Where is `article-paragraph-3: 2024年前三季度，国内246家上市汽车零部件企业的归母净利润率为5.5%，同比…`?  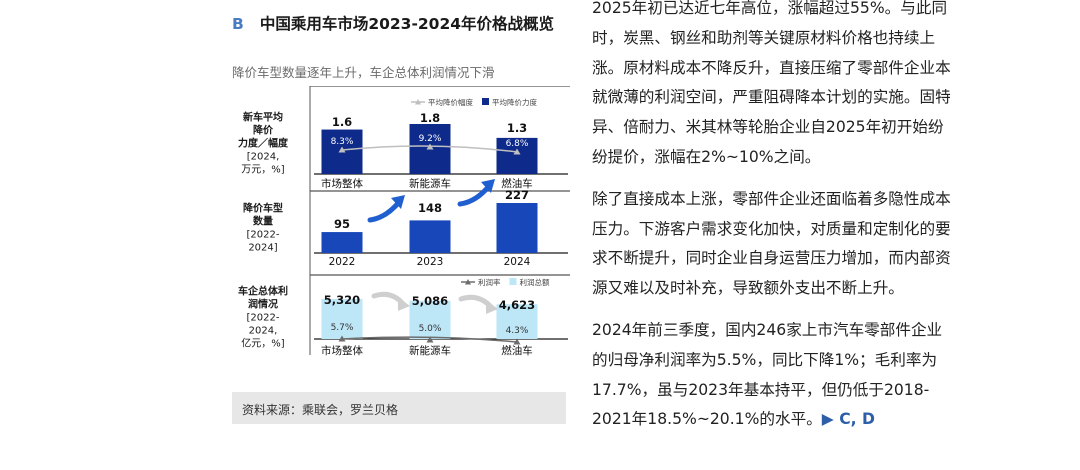 article-paragraph-3: 2024年前三季度，国内246家上市汽车零部件企业的归母净利润率为5.5%，同比… is located at coordinates (772, 375).